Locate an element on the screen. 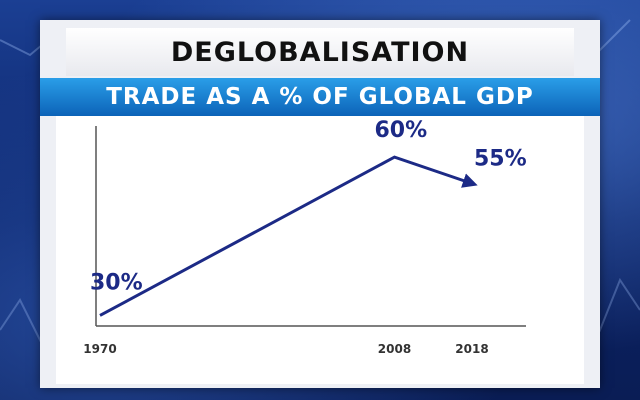 The image size is (640, 400). chart-subtitle: TRADE AS A % OF GLOBAL GDP is located at coordinates (320, 97).